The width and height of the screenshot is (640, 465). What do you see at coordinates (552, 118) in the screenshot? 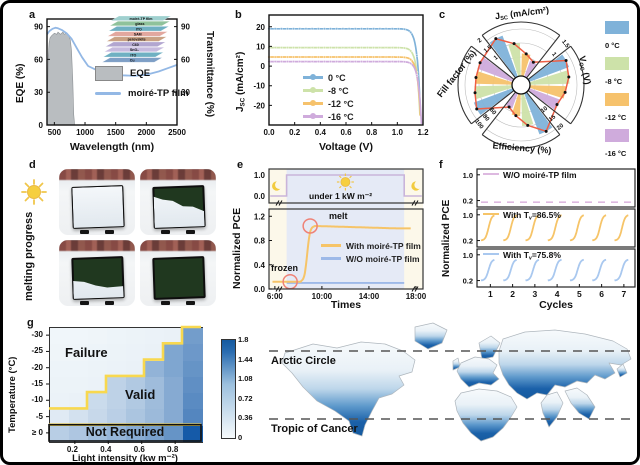
I see `svg-text: 15` at bounding box center [552, 118].